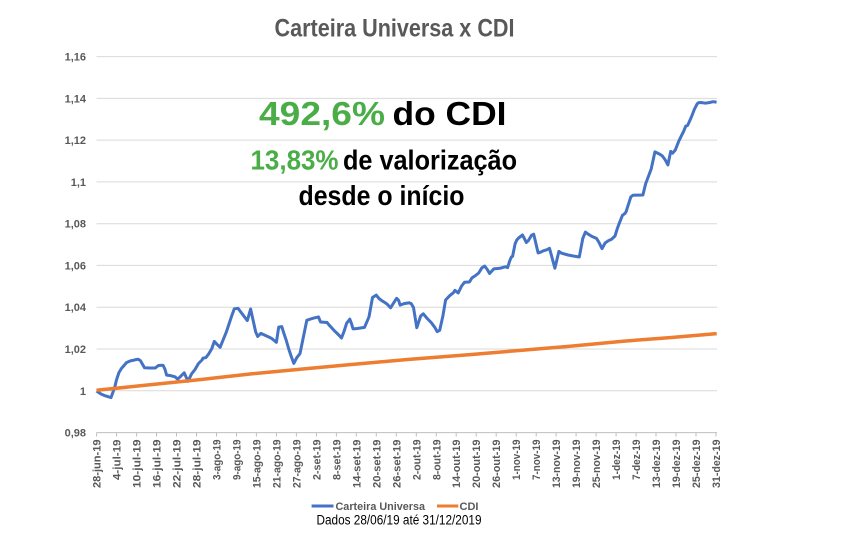  I want to click on svg-text: 19-nov-19, so click(577, 464).